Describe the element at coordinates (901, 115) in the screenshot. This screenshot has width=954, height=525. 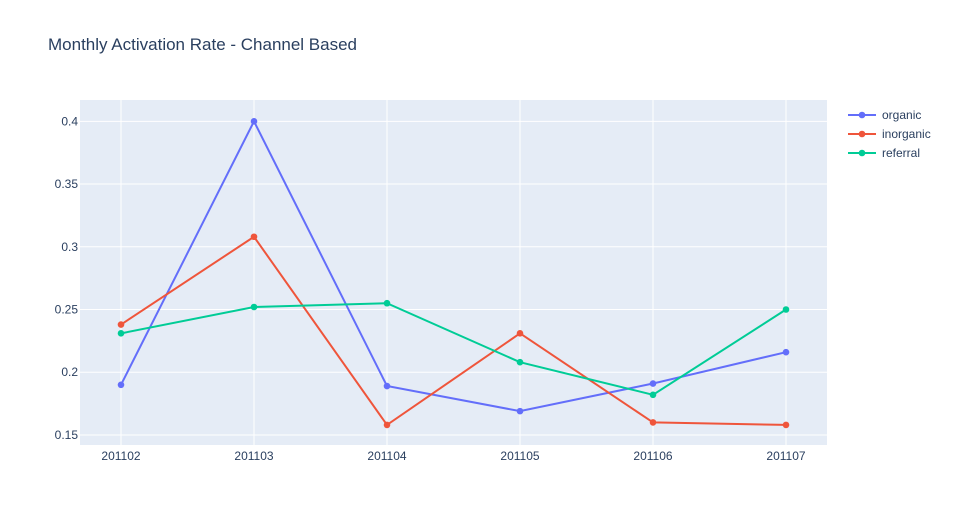
I see `legend-label: organic` at that location.